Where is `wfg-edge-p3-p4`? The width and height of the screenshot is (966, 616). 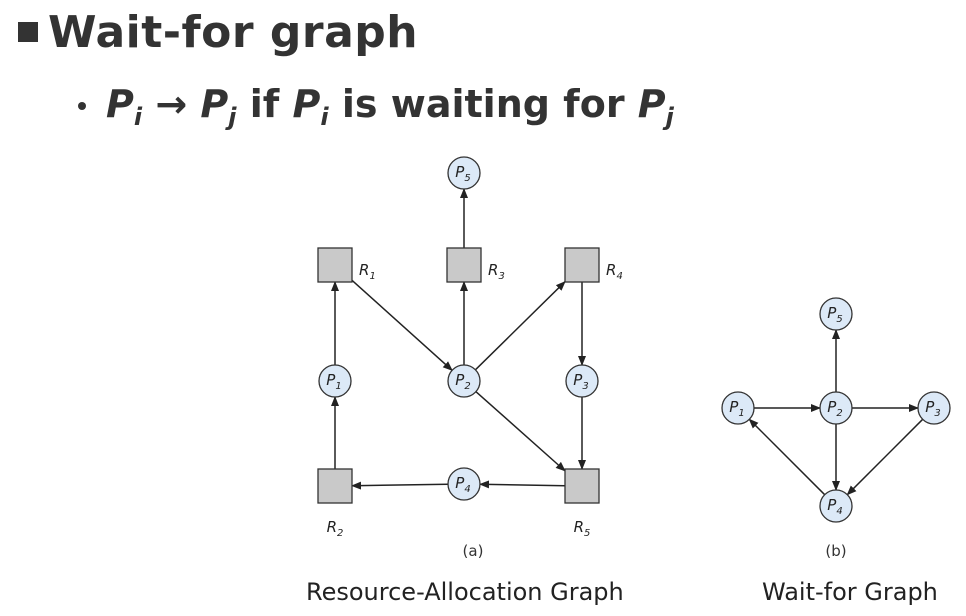
wfg-edge-p3-p4 is located at coordinates (885, 457).